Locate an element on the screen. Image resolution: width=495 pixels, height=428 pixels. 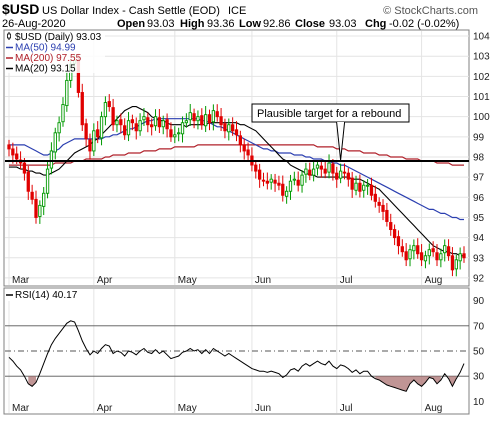
rsi-y-axis: 10 30 50 70 90 is located at coordinates (479, 352).